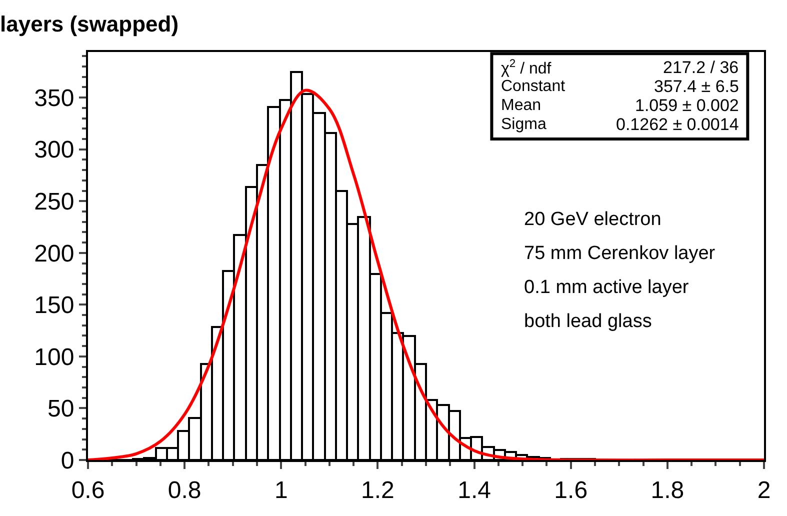 Image resolution: width=787 pixels, height=516 pixels. What do you see at coordinates (593, 219) in the screenshot?
I see `annotation: 20 GeV electron` at bounding box center [593, 219].